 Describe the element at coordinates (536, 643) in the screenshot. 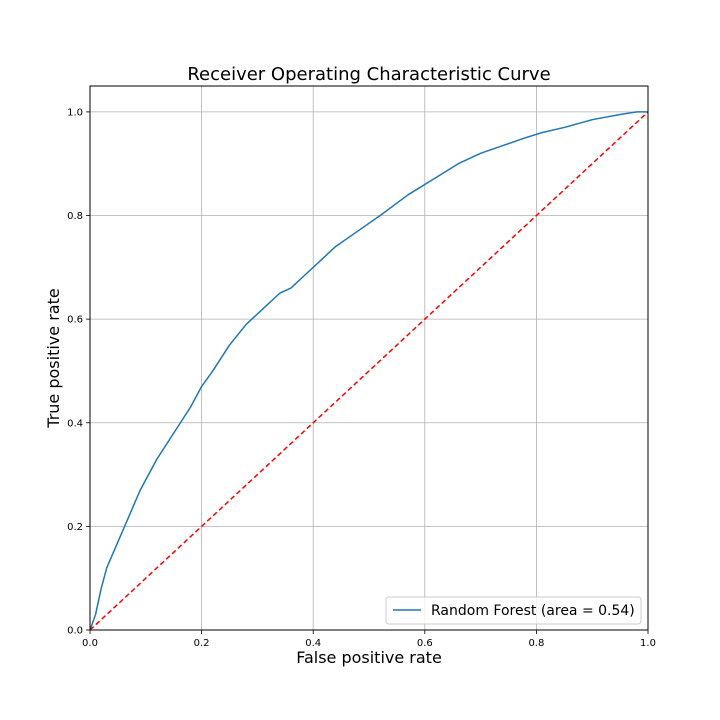

I see `x-tick-label: 0.8` at that location.